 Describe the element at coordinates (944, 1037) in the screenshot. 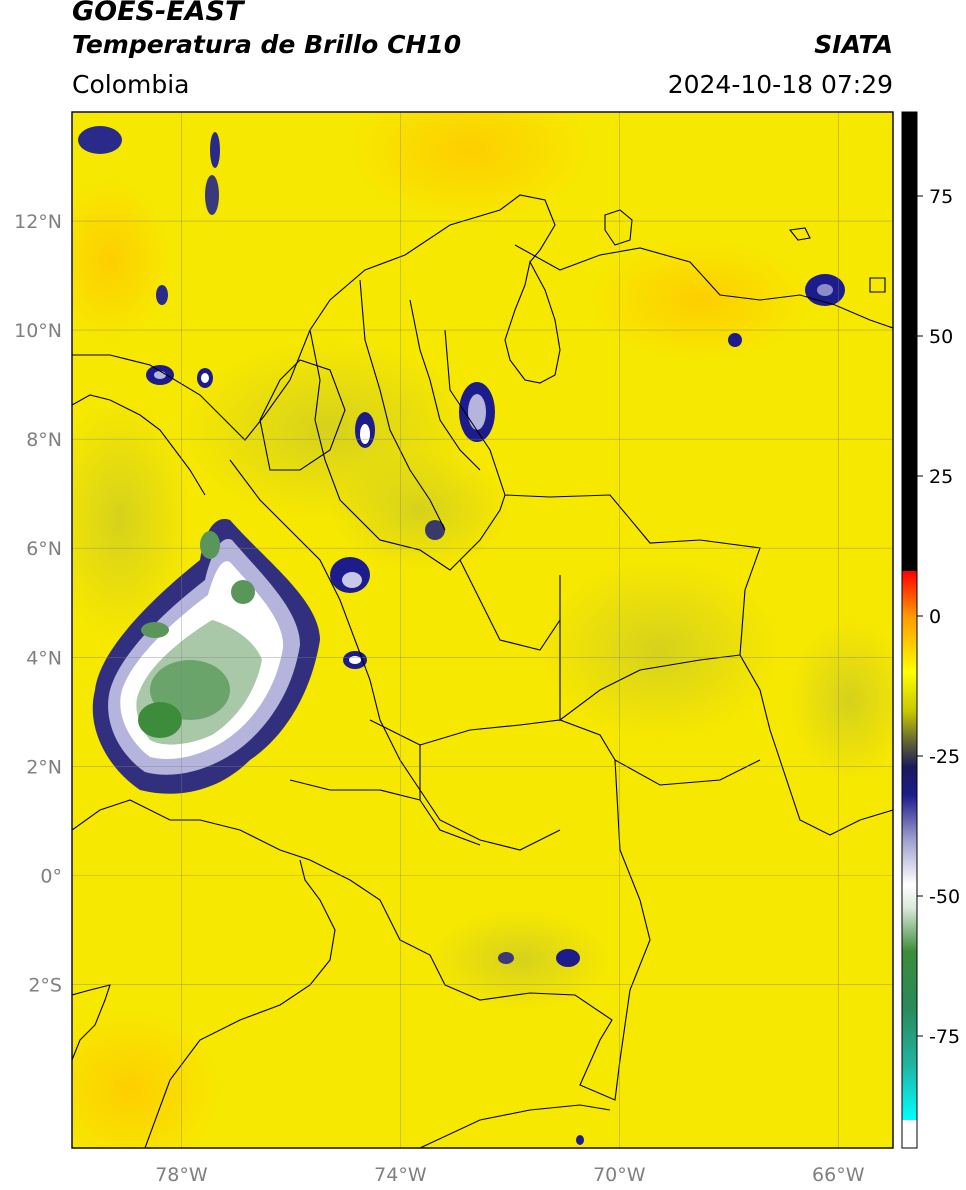

I see `colorbar-tick-label: -75` at that location.